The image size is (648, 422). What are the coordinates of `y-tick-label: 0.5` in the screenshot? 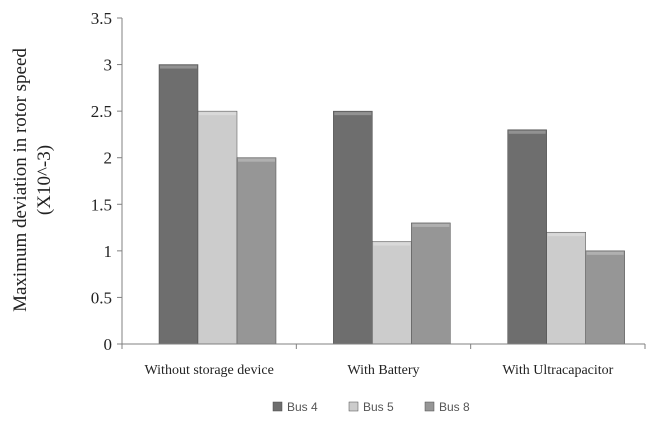 It's located at (101, 297).